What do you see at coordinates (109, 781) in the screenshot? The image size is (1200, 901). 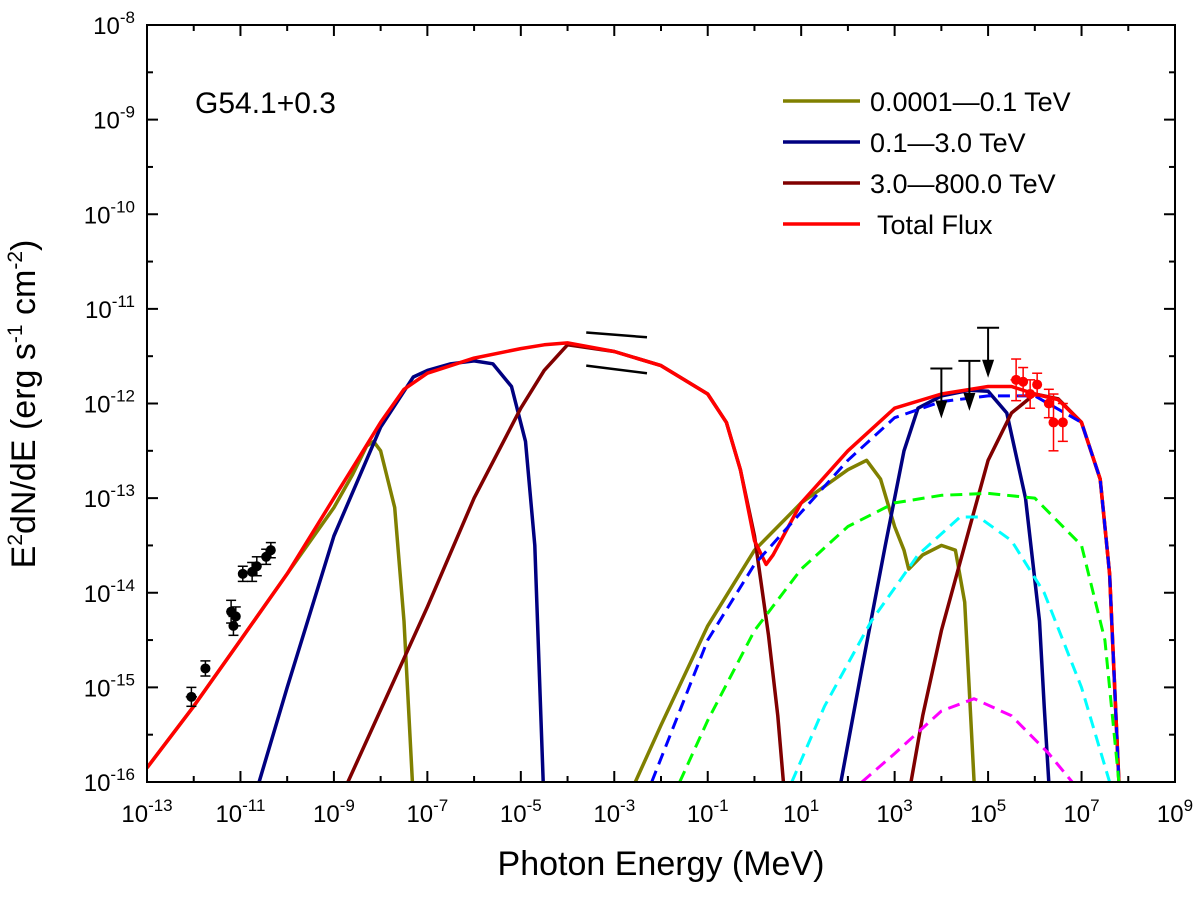 I see `y-tick-label: 10⁻¹⁶` at bounding box center [109, 781].